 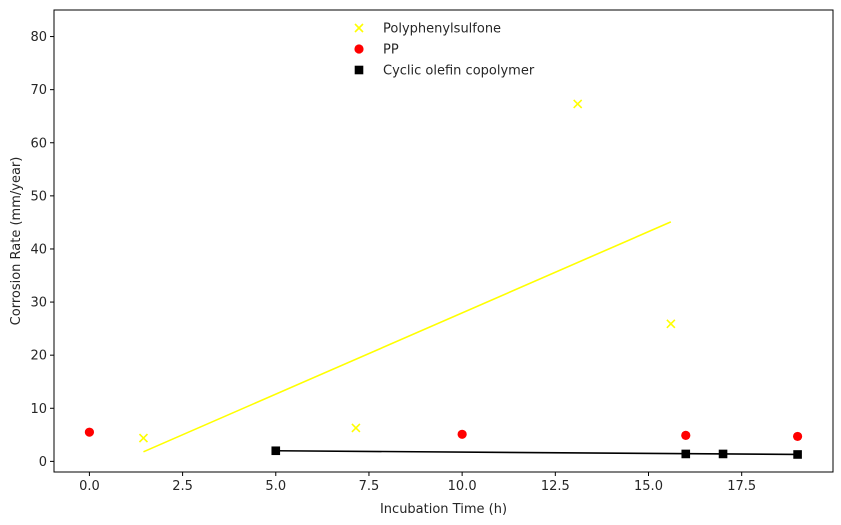 What do you see at coordinates (38, 90) in the screenshot?
I see `y-tick-label: 70` at bounding box center [38, 90].